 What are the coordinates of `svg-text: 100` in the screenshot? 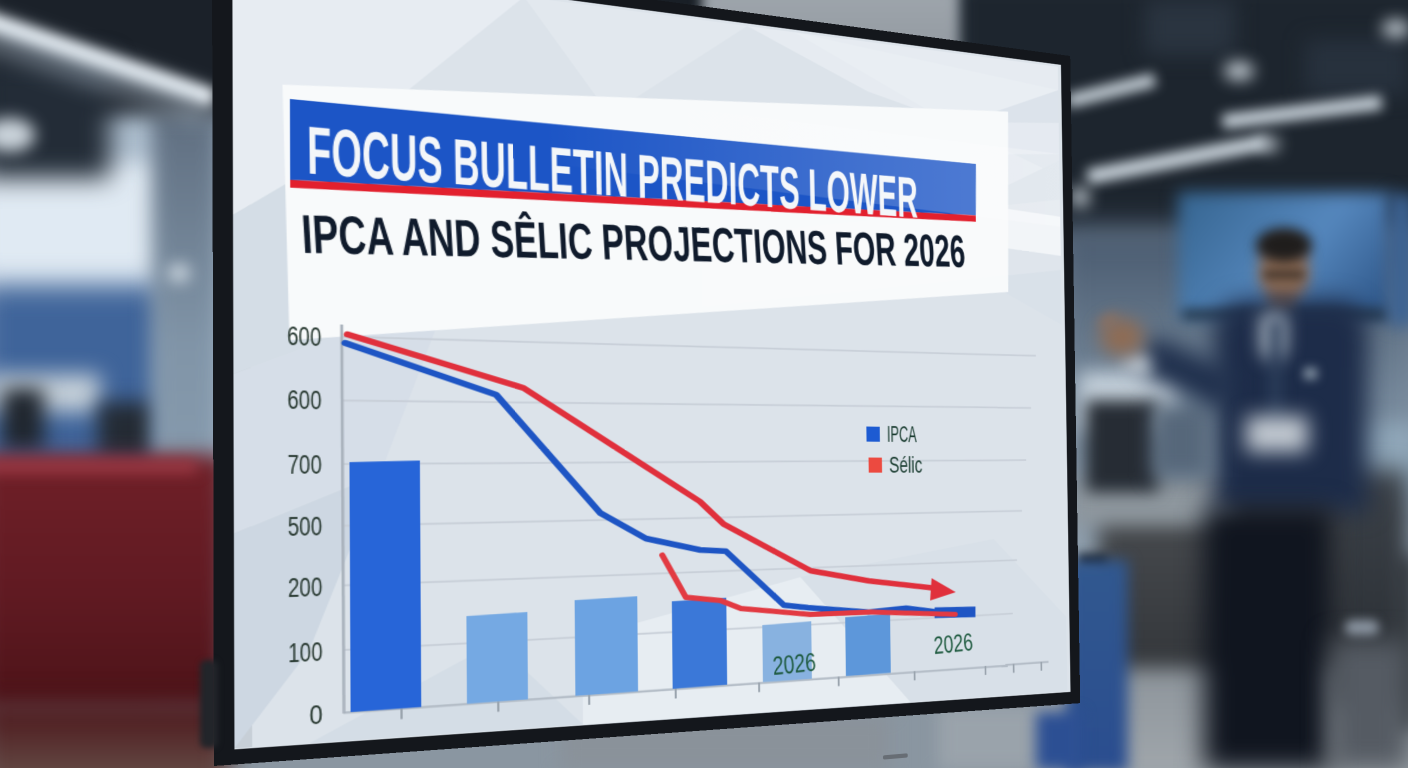 It's located at (305, 653).